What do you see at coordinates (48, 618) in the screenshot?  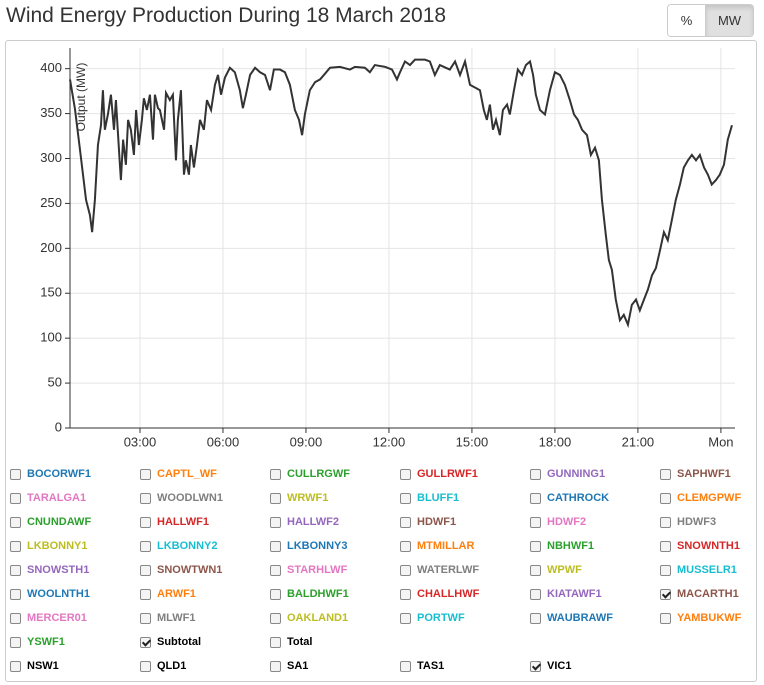 I see `checkbox-item: MERCER01` at bounding box center [48, 618].